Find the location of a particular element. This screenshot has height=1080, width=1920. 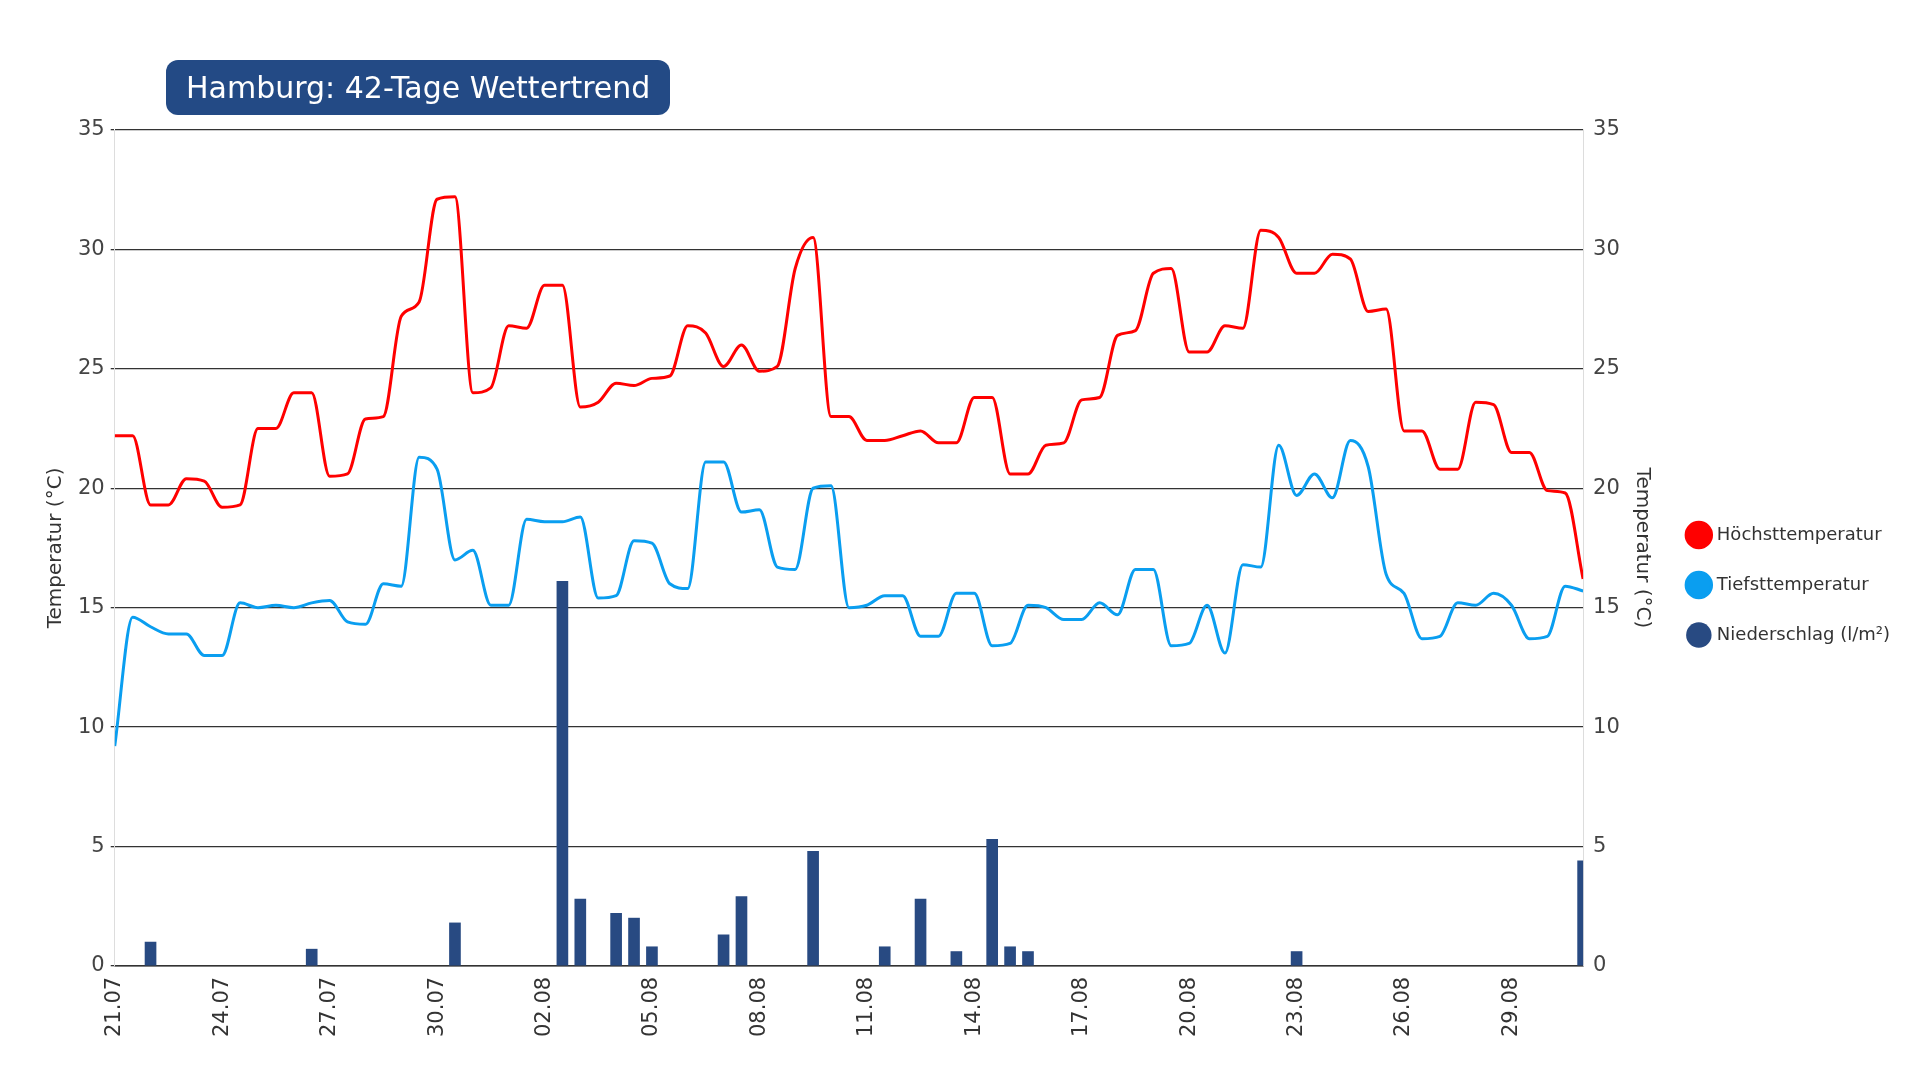

y2-tick-label: 25 is located at coordinates (1606, 367).